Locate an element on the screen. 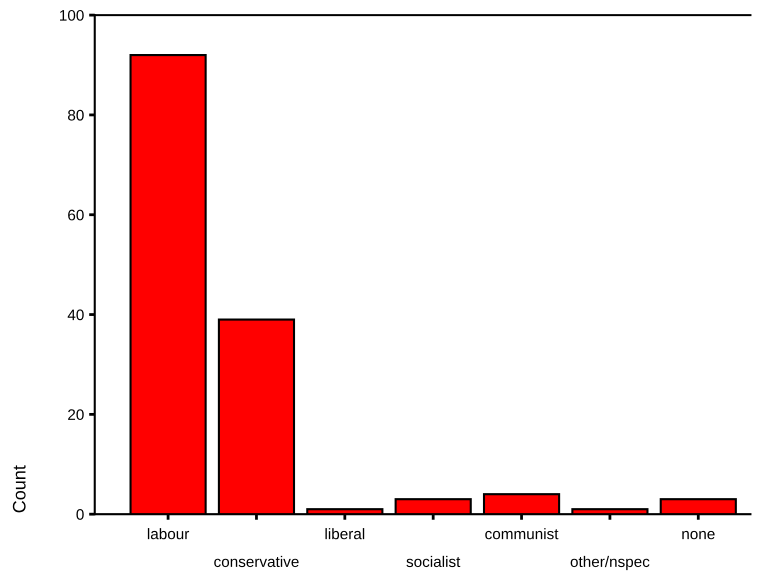 This screenshot has height=581, width=758. x-tick-label: liberal is located at coordinates (344, 534).